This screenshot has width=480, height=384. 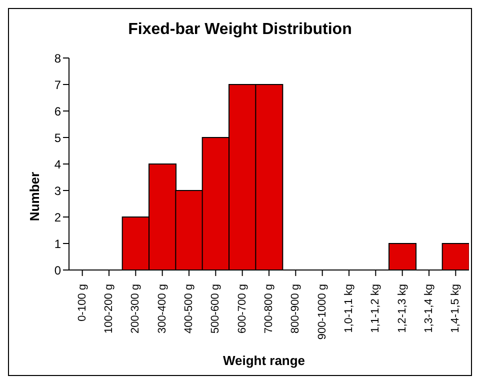 I want to click on x-tick-label: 400-500 g, so click(x=189, y=309).